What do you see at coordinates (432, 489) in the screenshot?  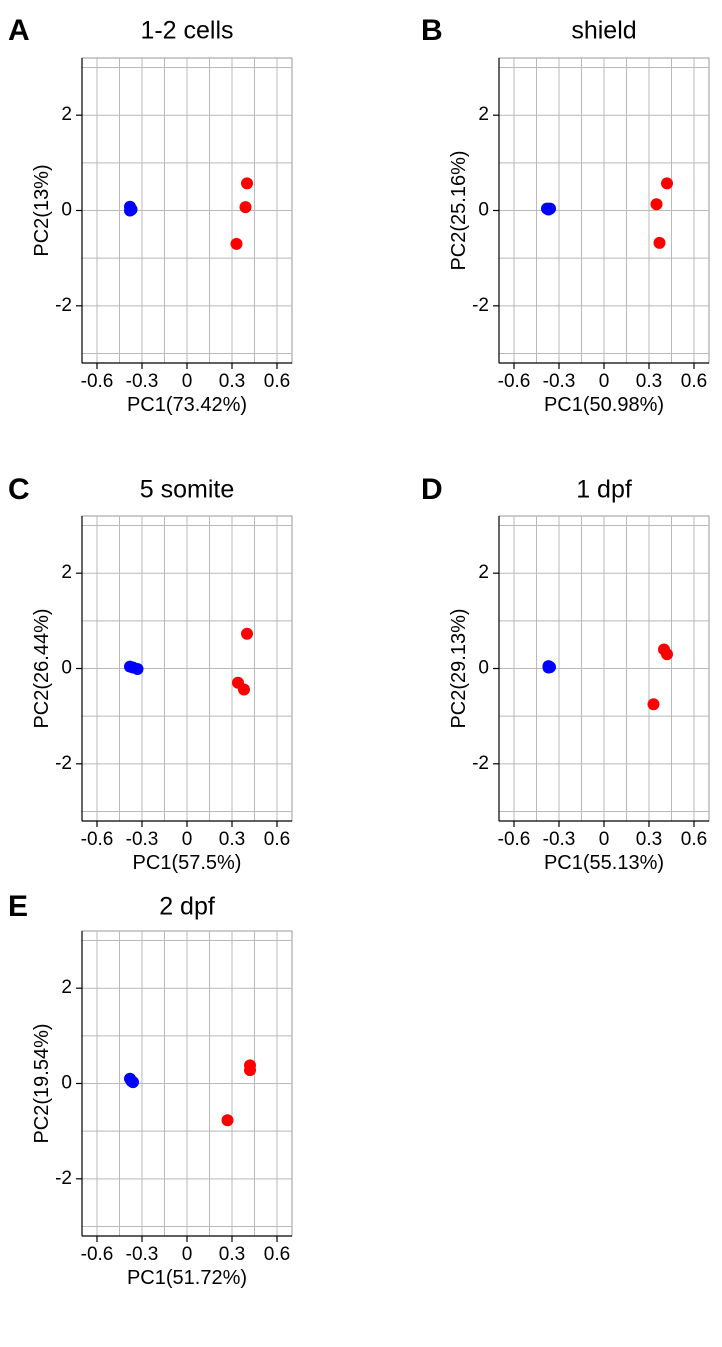 I see `panel-letter: D` at bounding box center [432, 489].